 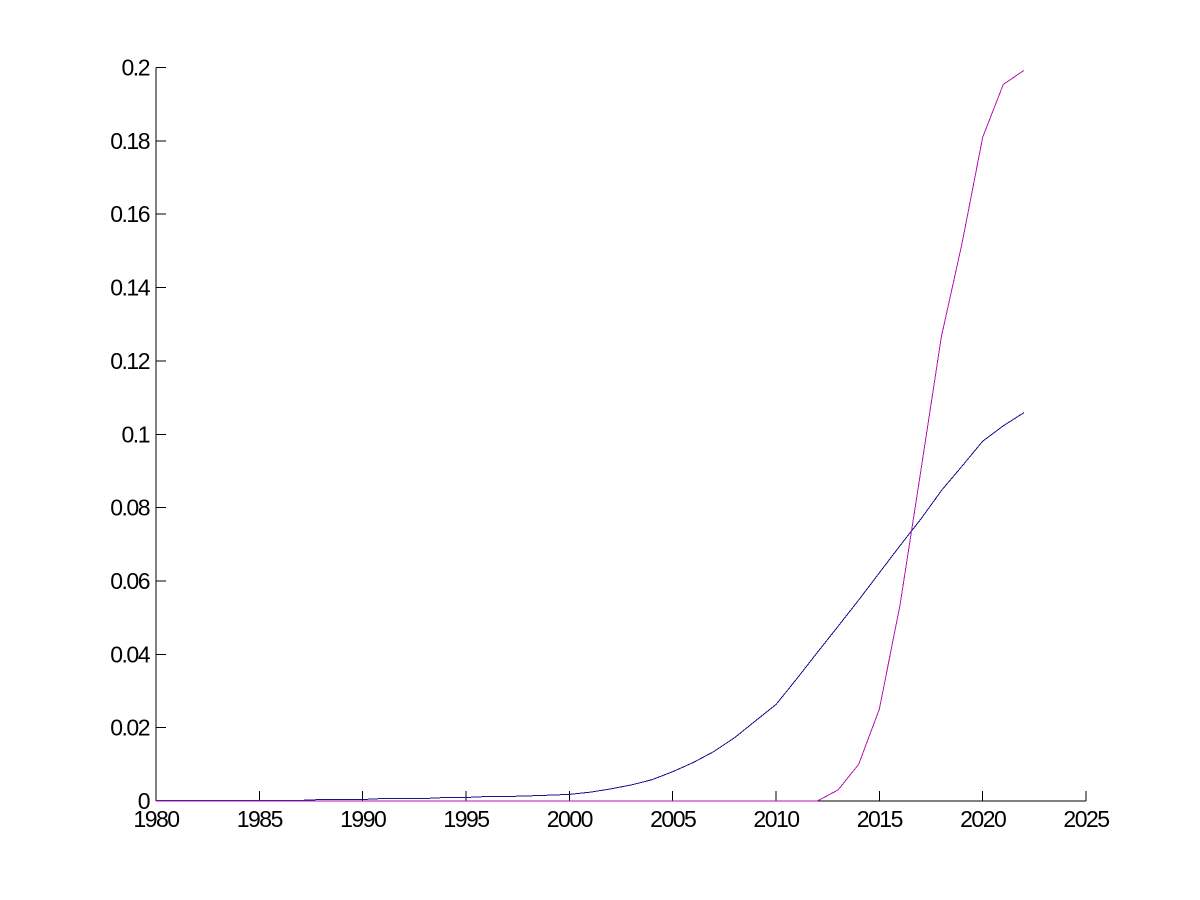 I want to click on svg-text: 0.12, so click(x=129, y=361).